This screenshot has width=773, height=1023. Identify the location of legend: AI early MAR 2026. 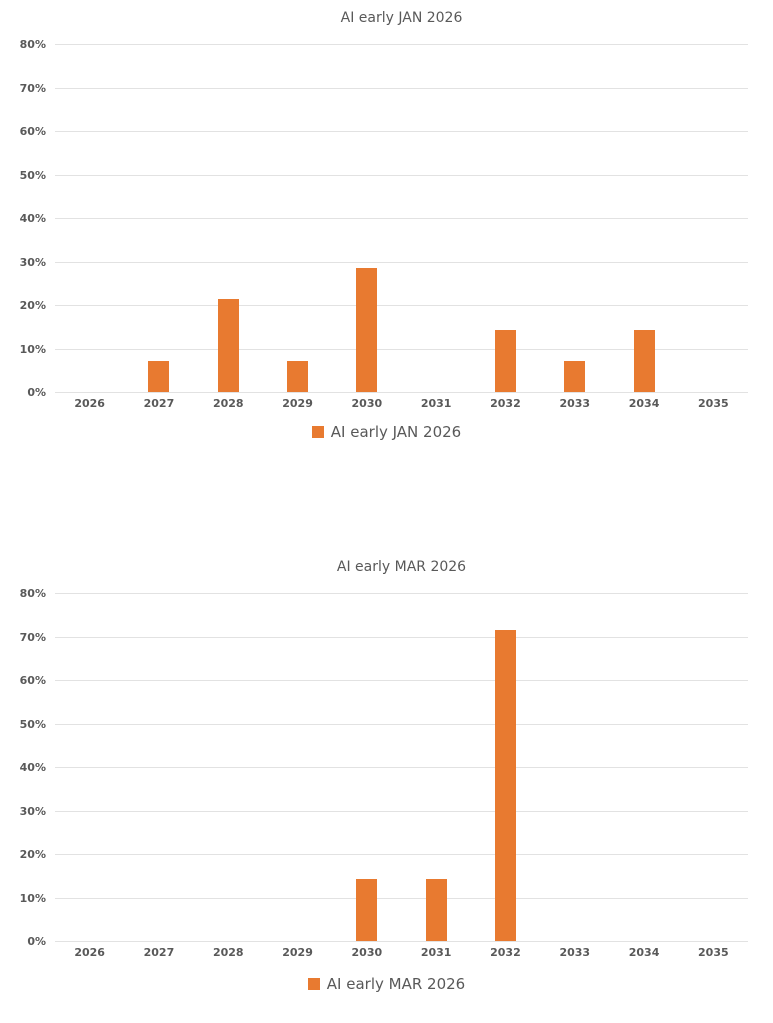
(386, 984).